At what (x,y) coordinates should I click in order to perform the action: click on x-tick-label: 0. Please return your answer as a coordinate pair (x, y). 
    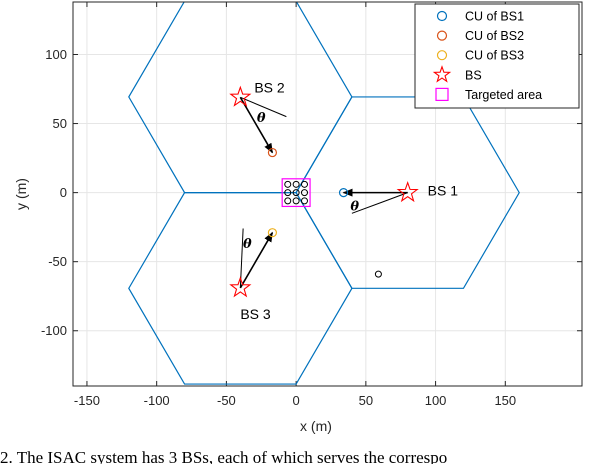
    Looking at the image, I should click on (296, 400).